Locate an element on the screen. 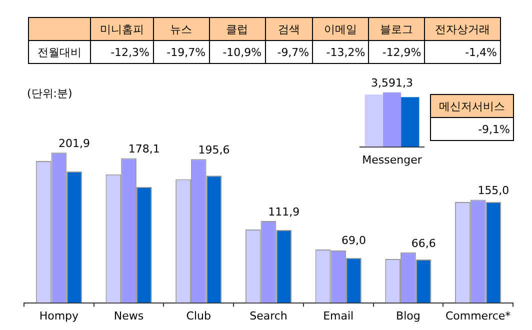 This screenshot has height=330, width=532. category-label: 이메일 is located at coordinates (340, 29).